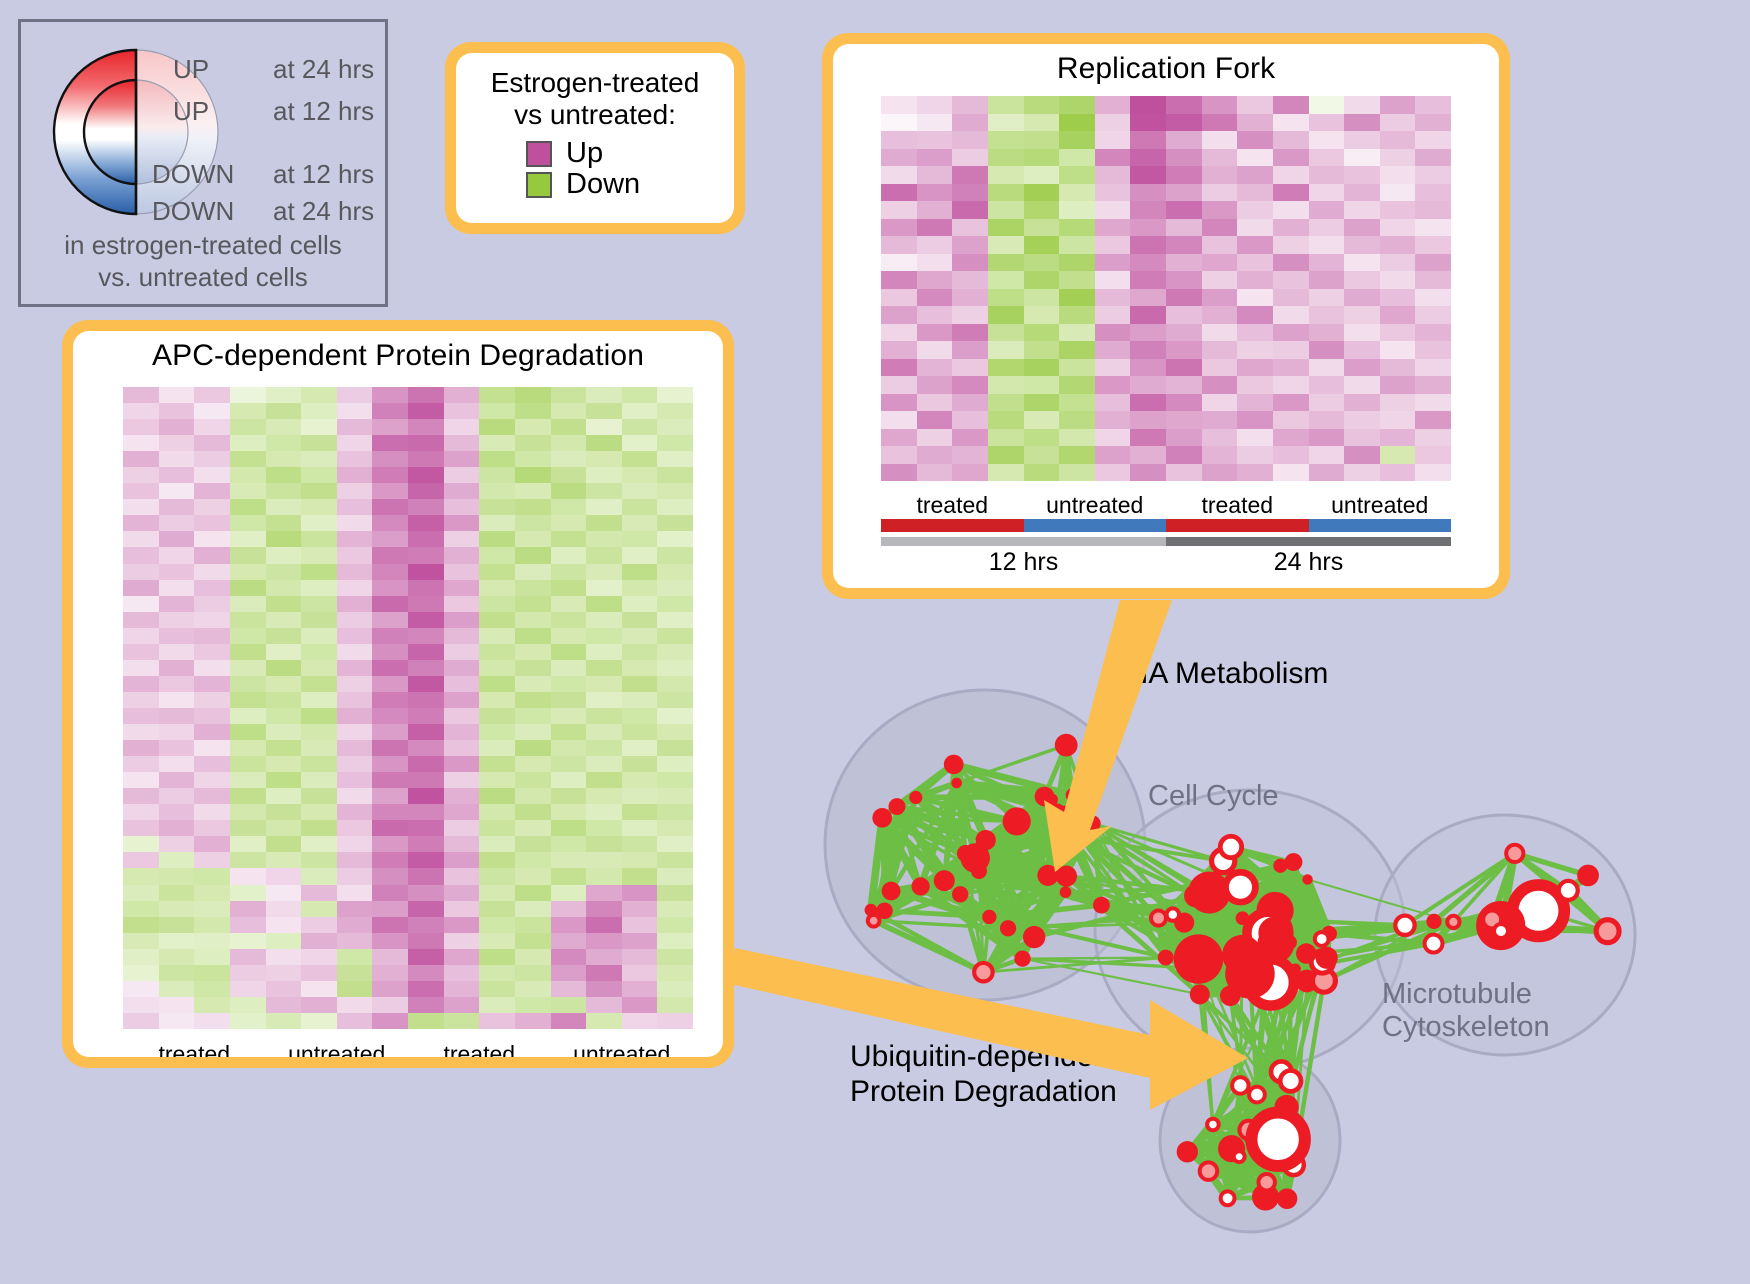 The image size is (1750, 1284). Describe the element at coordinates (630, 184) in the screenshot. I see `legend-item-down: Down` at that location.